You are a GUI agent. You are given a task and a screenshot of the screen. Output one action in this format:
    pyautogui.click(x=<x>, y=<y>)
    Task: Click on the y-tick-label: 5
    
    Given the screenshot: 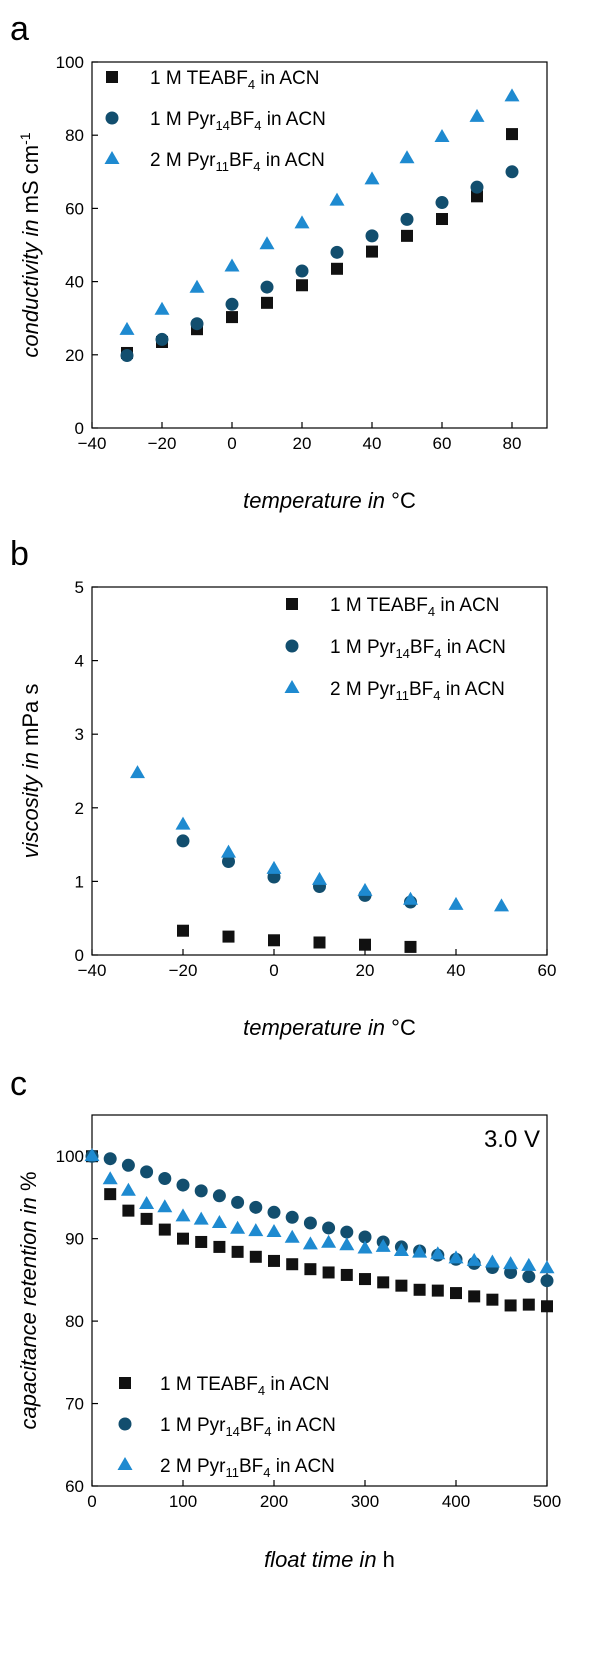 What is the action you would take?
    pyautogui.click(x=79, y=587)
    